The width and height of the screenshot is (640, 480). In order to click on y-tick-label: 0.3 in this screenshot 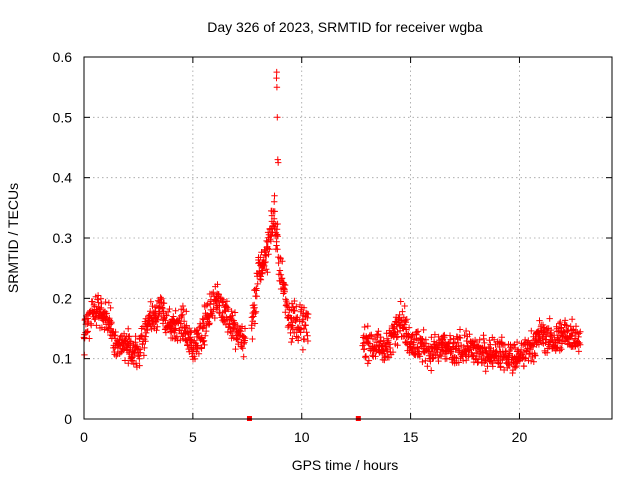, I will do `click(63, 238)`.